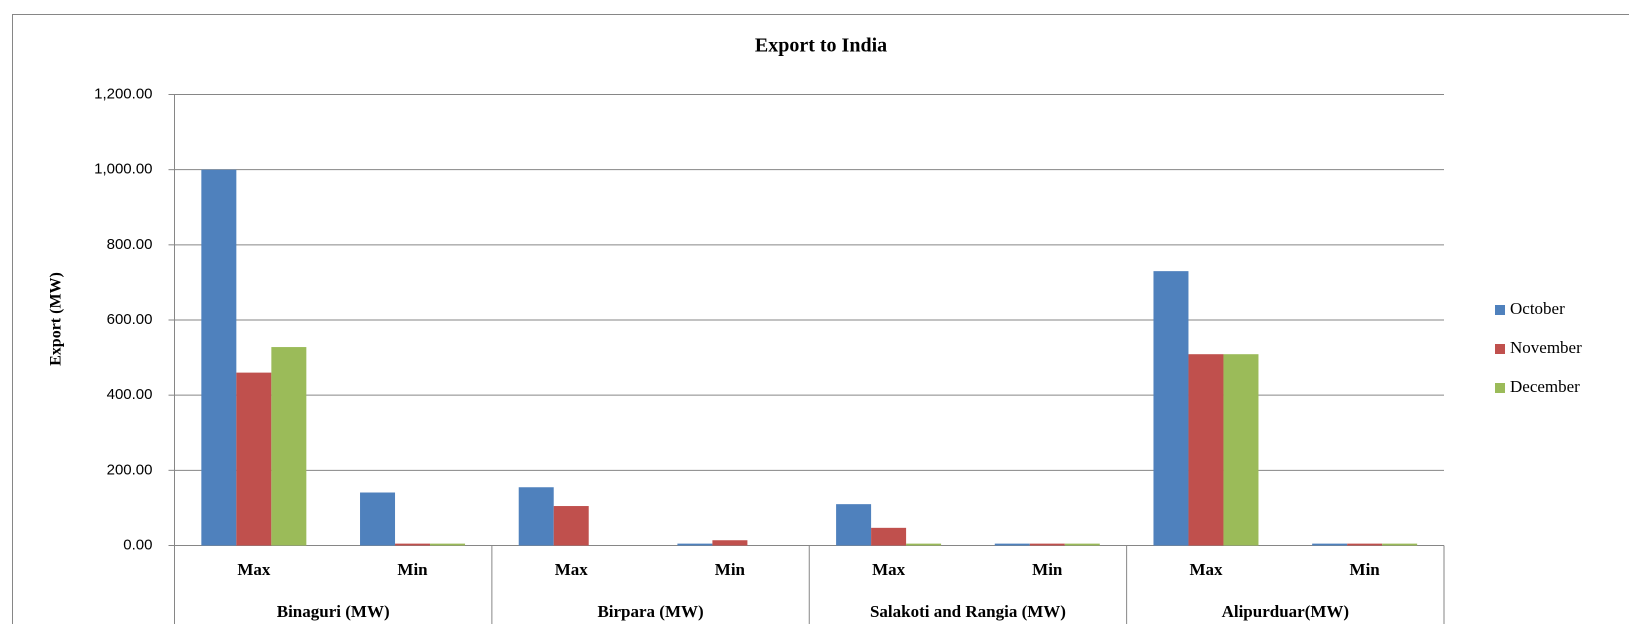 The width and height of the screenshot is (1629, 624). Describe the element at coordinates (56, 319) in the screenshot. I see `y-axis-label: Export (MW)` at that location.